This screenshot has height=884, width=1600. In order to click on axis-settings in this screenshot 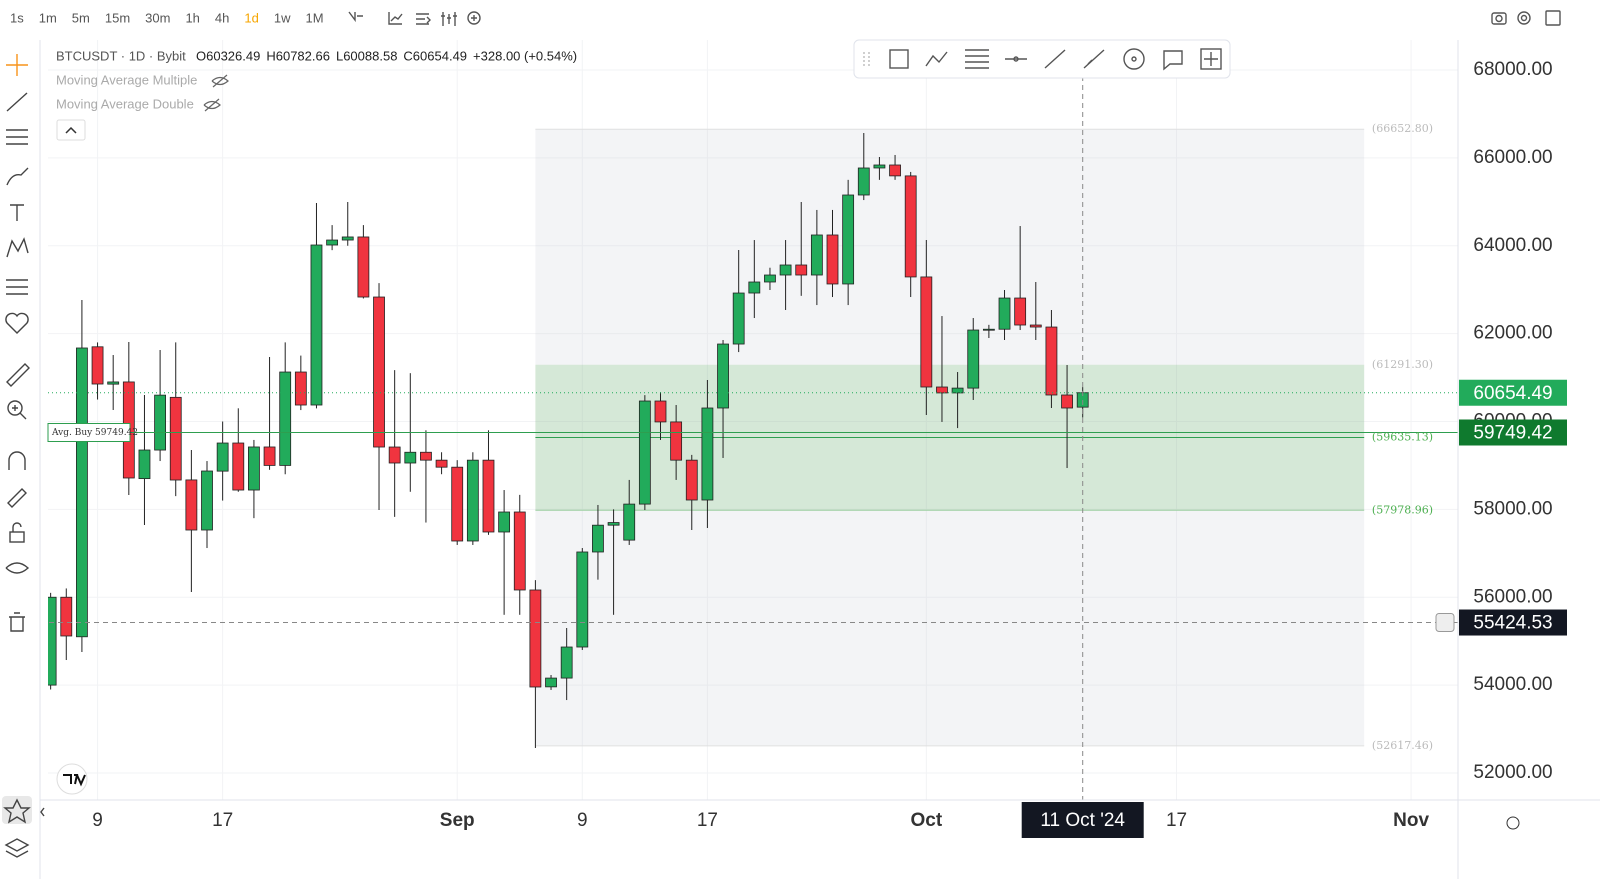, I will do `click(1513, 823)`.